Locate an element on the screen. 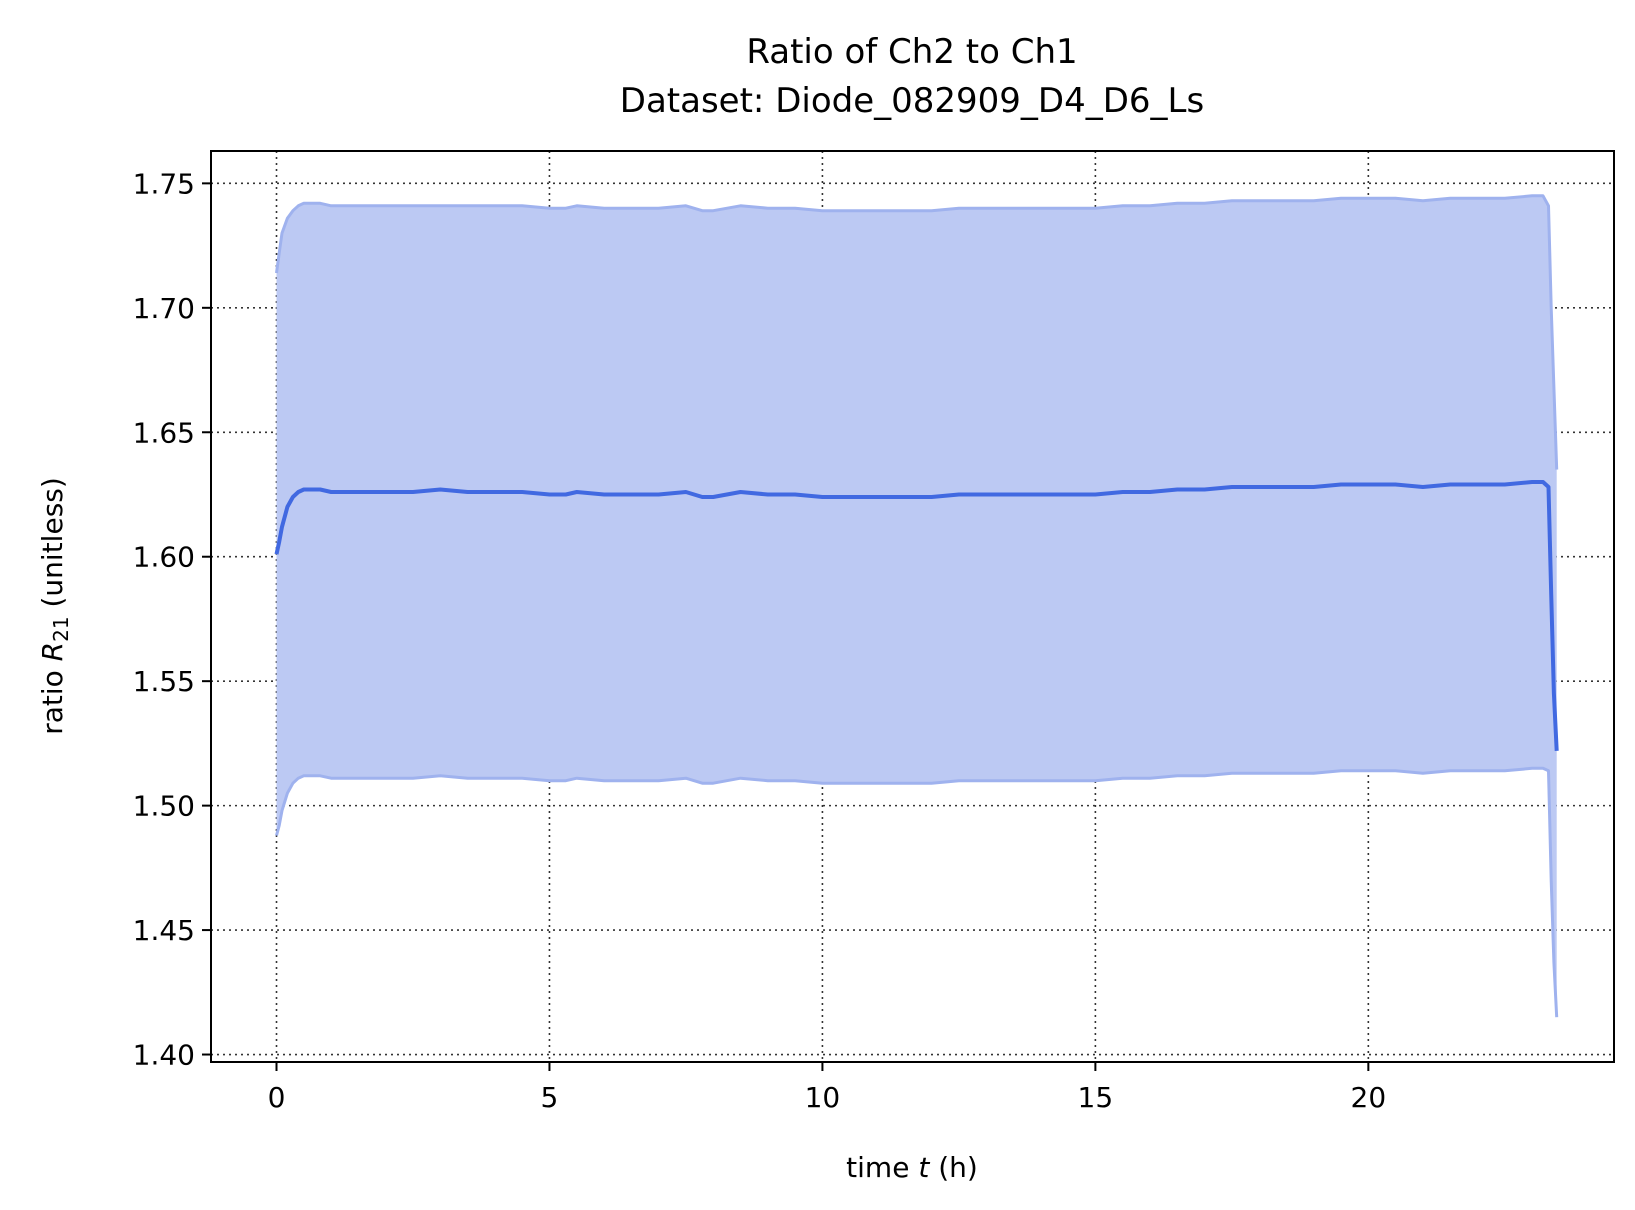  y-tick-label: 1.55 is located at coordinates (164, 681).